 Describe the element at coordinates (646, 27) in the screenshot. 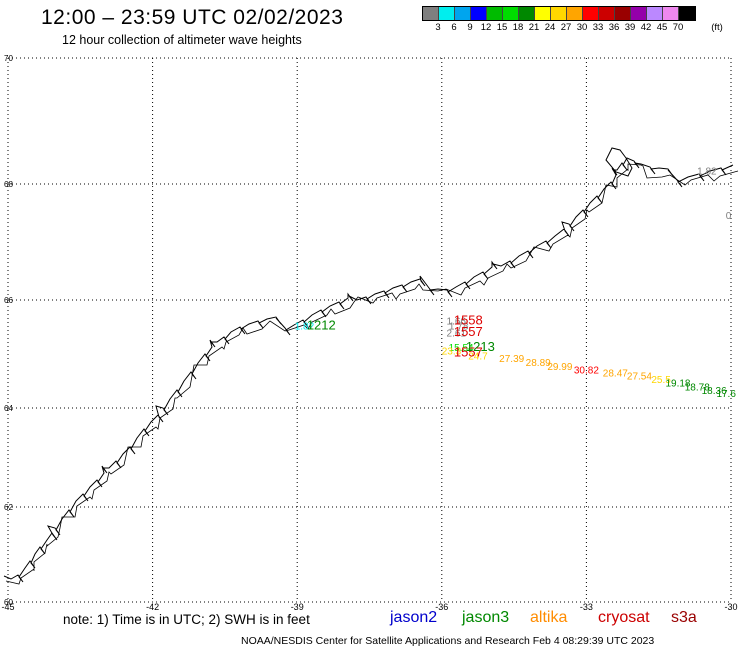

I see `color-scale-label: 42` at that location.